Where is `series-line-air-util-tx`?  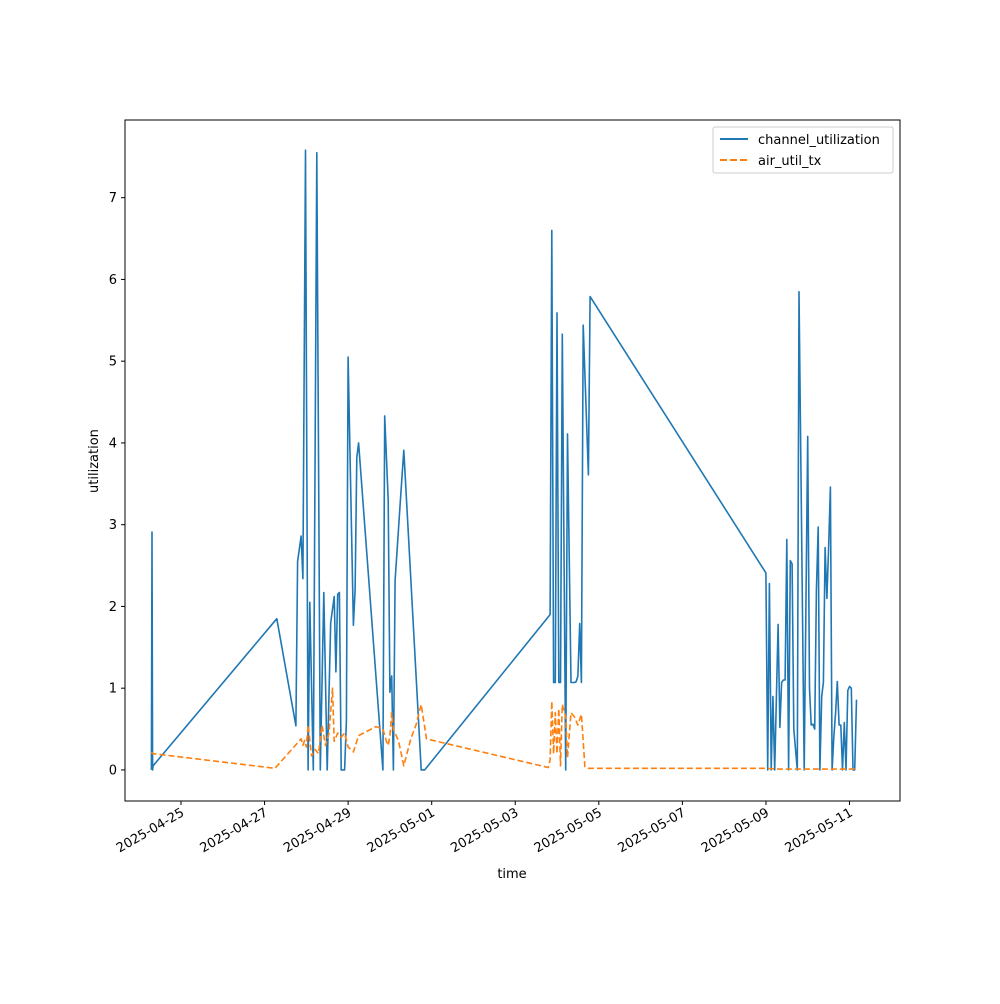
series-line-air-util-tx is located at coordinates (503, 728).